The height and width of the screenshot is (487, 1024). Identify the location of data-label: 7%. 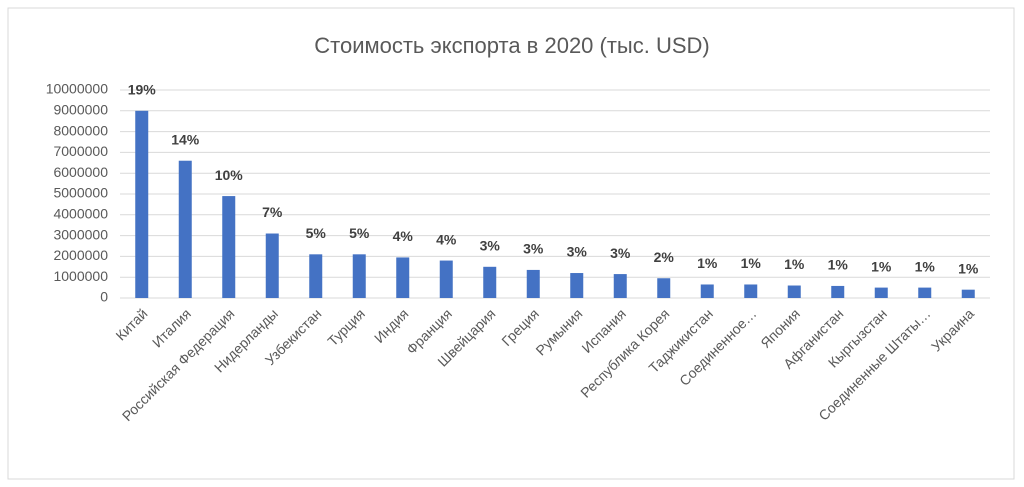
(272, 212).